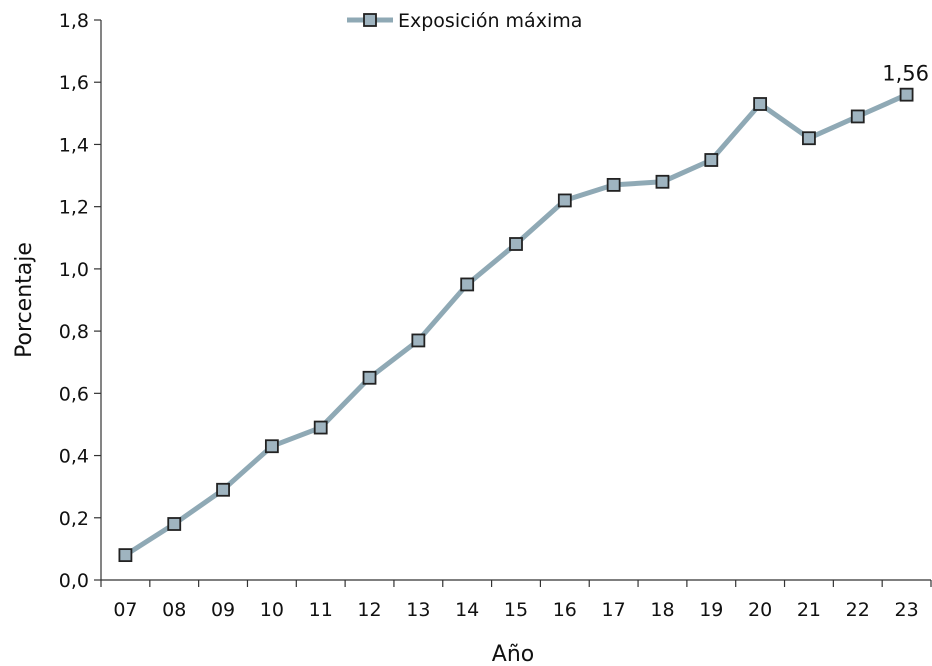 The image size is (932, 666). Describe the element at coordinates (24, 300) in the screenshot. I see `y-axis-title: Porcentaje` at that location.